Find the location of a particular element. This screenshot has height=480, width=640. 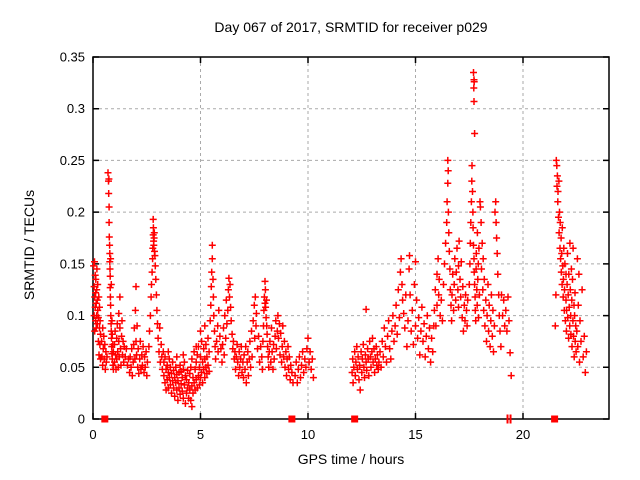

x-axis-label: GPS time / hours is located at coordinates (351, 459).